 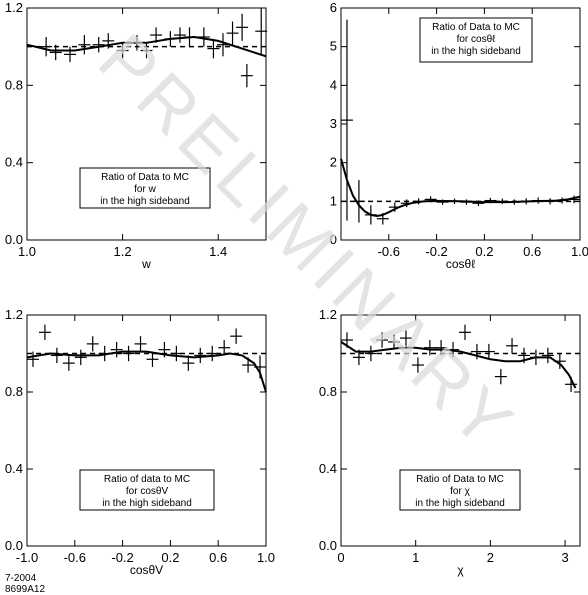 What do you see at coordinates (460, 491) in the screenshot?
I see `annotation-line: for χ` at bounding box center [460, 491].